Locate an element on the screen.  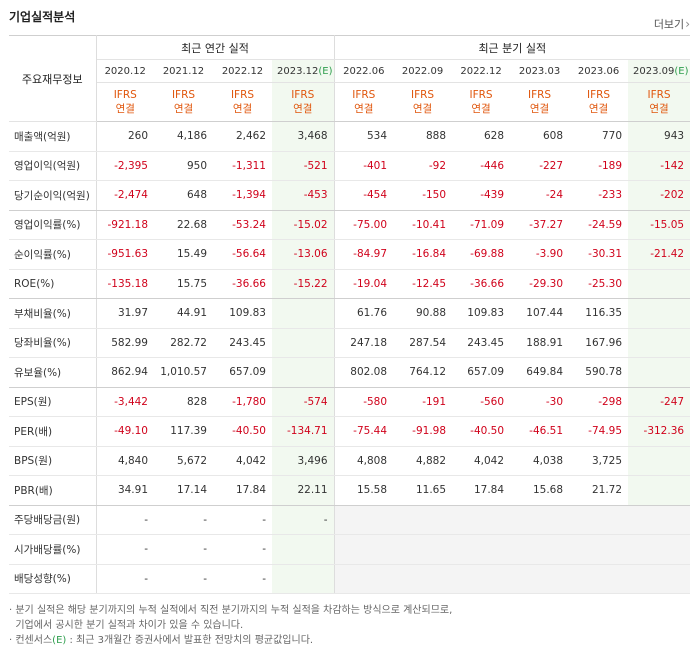
row-label: PBR(배) is located at coordinates (53, 490).